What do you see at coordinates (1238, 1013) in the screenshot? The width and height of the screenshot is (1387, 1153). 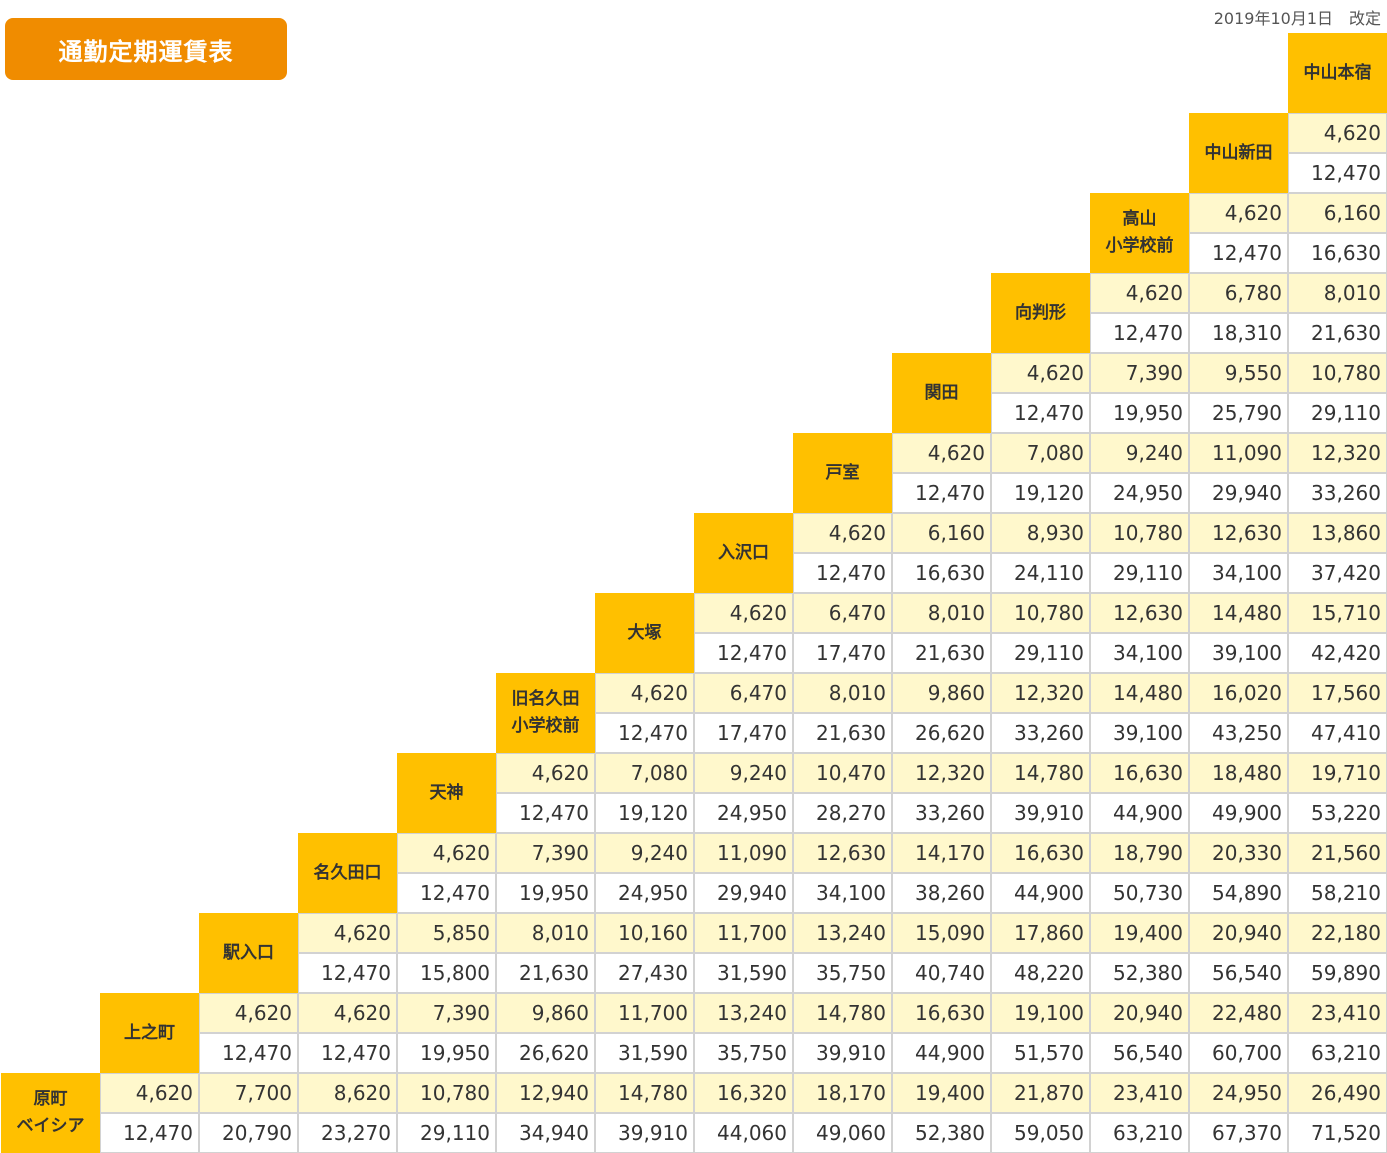 I see `fare-1-month: 22,480` at bounding box center [1238, 1013].